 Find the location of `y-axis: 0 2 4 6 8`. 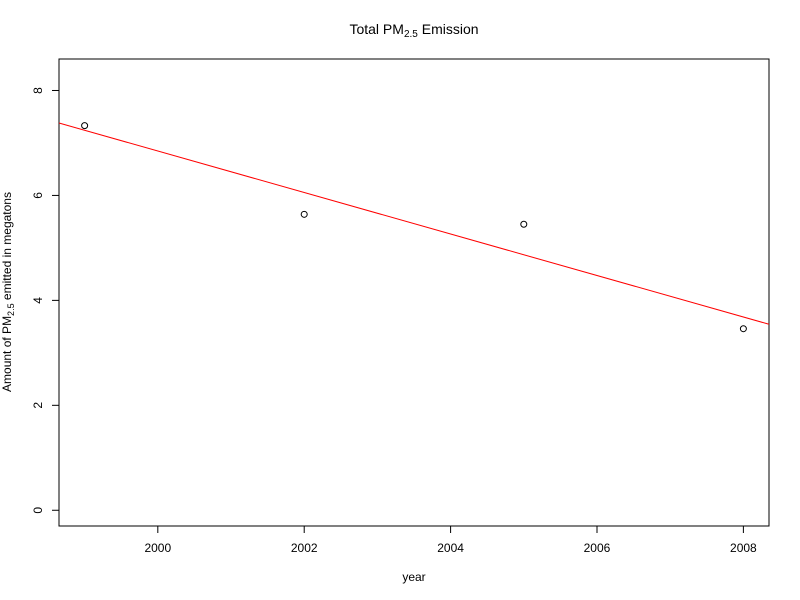

y-axis: 0 2 4 6 8 is located at coordinates (45, 300).